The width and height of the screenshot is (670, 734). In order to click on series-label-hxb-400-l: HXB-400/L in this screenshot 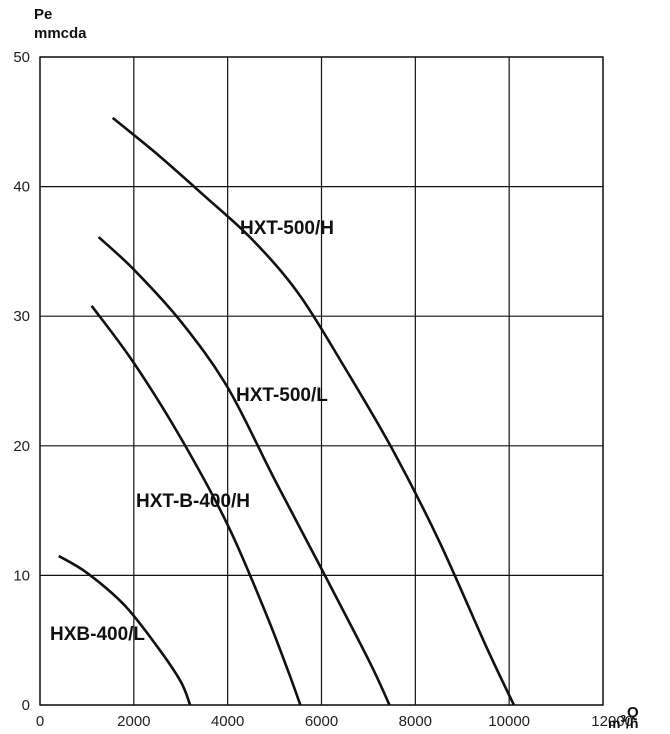, I will do `click(97, 634)`.